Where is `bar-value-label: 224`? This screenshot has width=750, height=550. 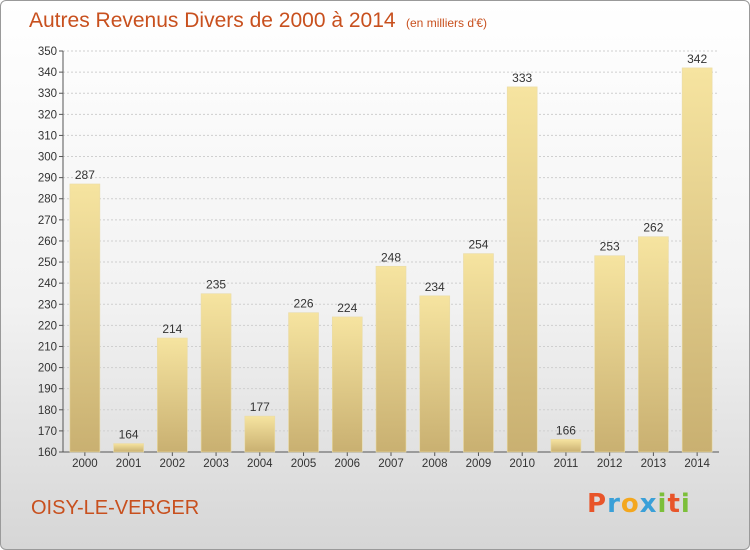 bar-value-label: 224 is located at coordinates (347, 308).